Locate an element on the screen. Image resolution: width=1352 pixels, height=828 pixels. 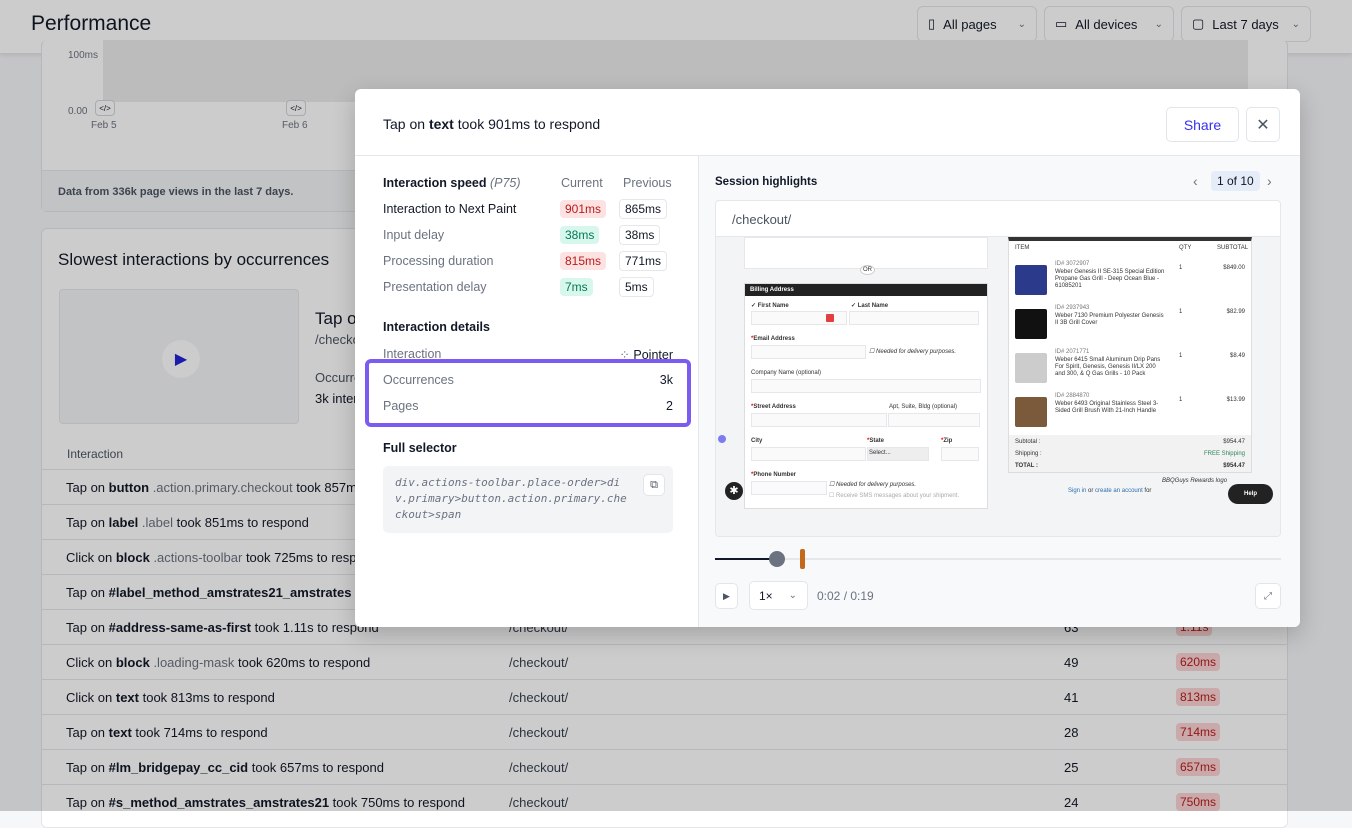
metric-label: Processing duration is located at coordinates (438, 261).